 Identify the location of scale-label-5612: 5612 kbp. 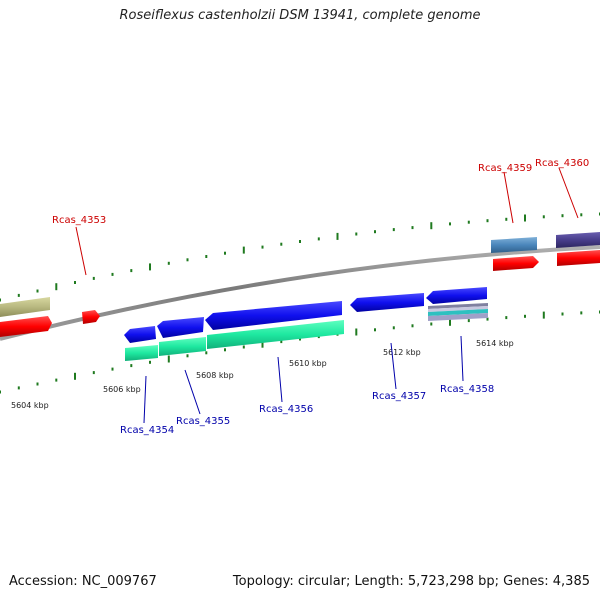
(402, 352).